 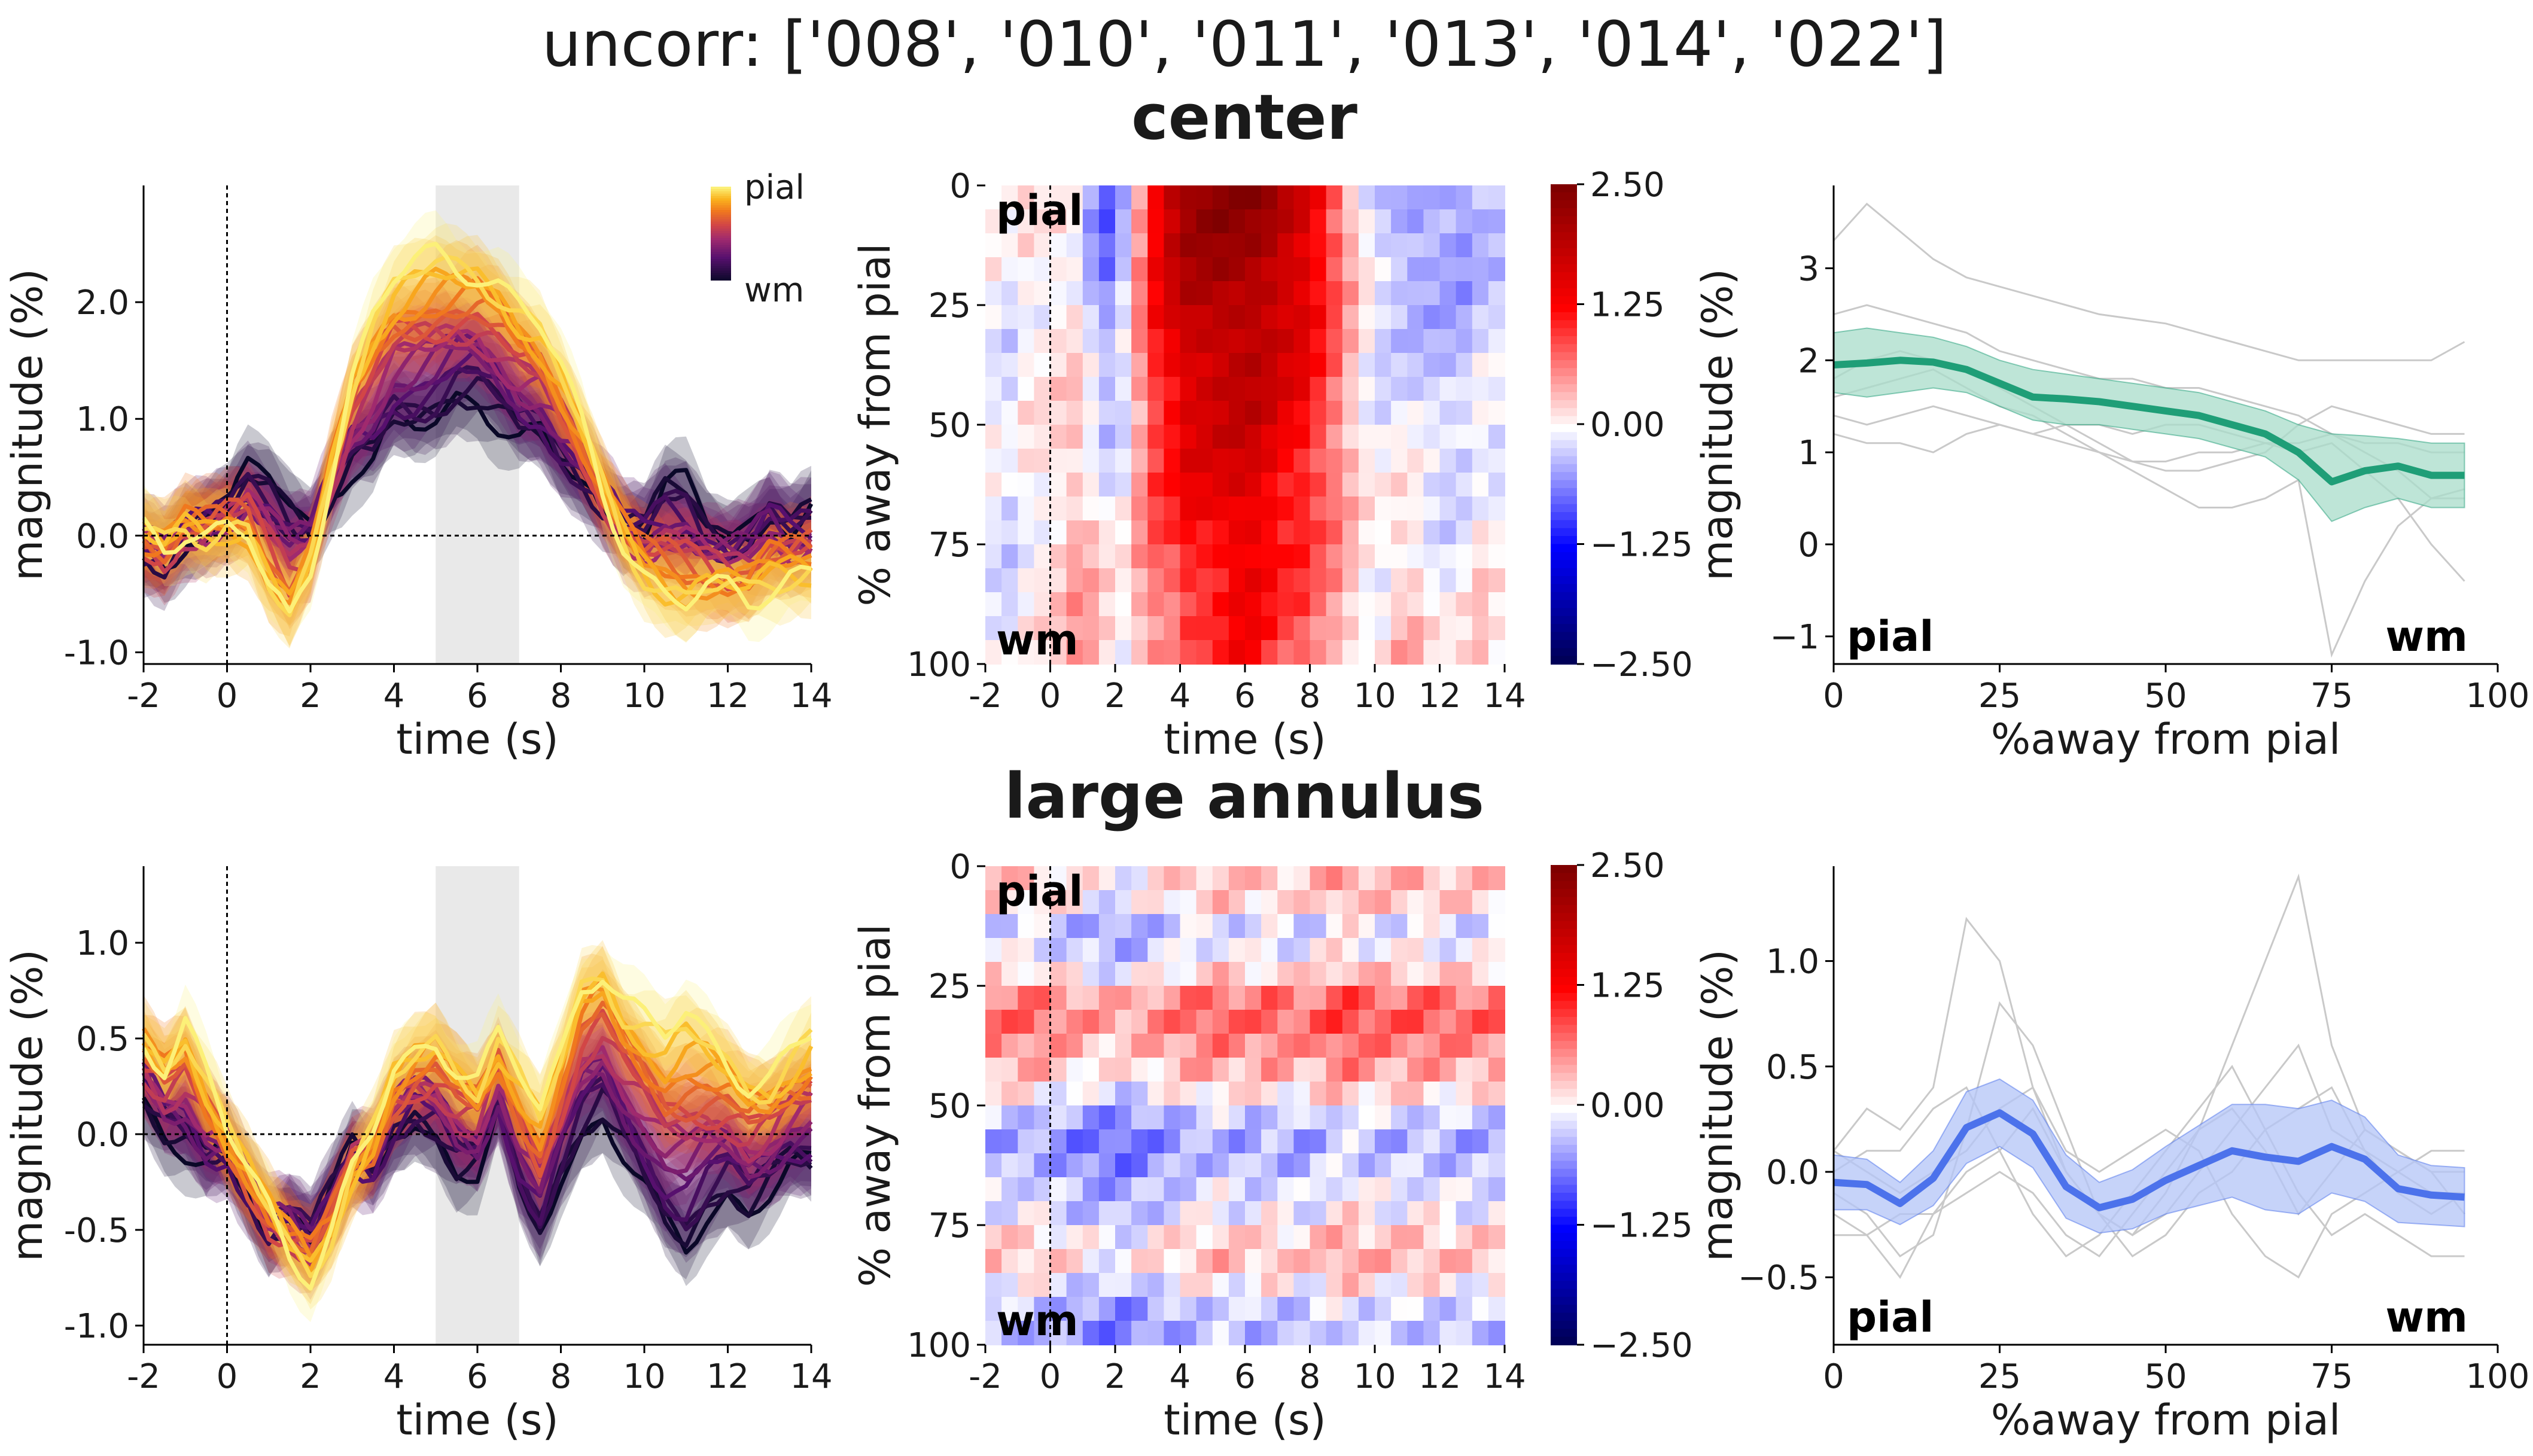 What do you see at coordinates (811, 1376) in the screenshot?
I see `x-tick-label: 14` at bounding box center [811, 1376].